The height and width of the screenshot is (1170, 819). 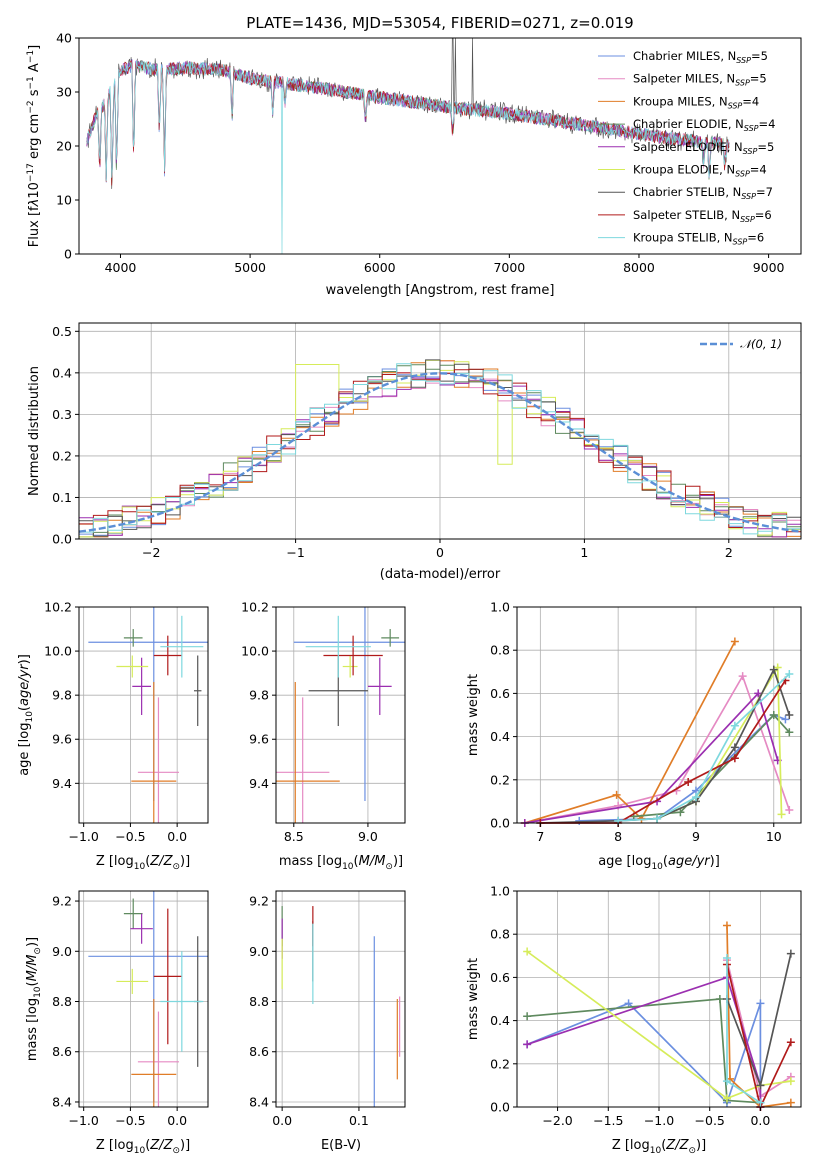 What do you see at coordinates (659, 1147) in the screenshot?
I see `mass-weight-vs-z-xlabel: Z [log10(Z/Z⊙)]` at bounding box center [659, 1147].